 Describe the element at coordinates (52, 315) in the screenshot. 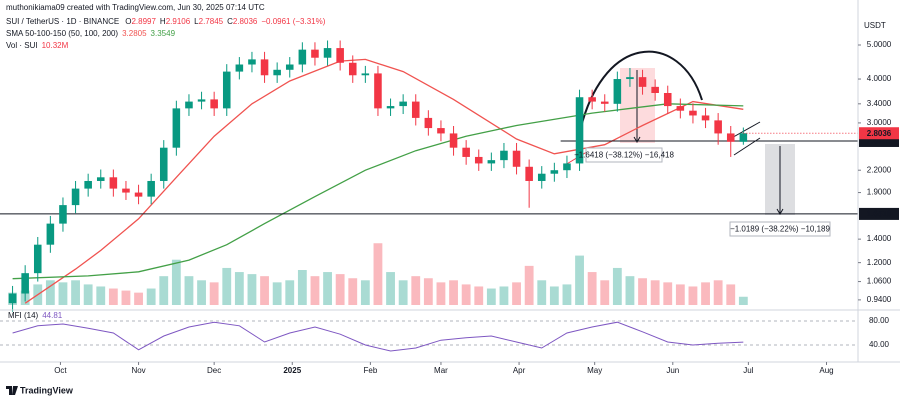

I see `mfi-value: 44.81` at that location.